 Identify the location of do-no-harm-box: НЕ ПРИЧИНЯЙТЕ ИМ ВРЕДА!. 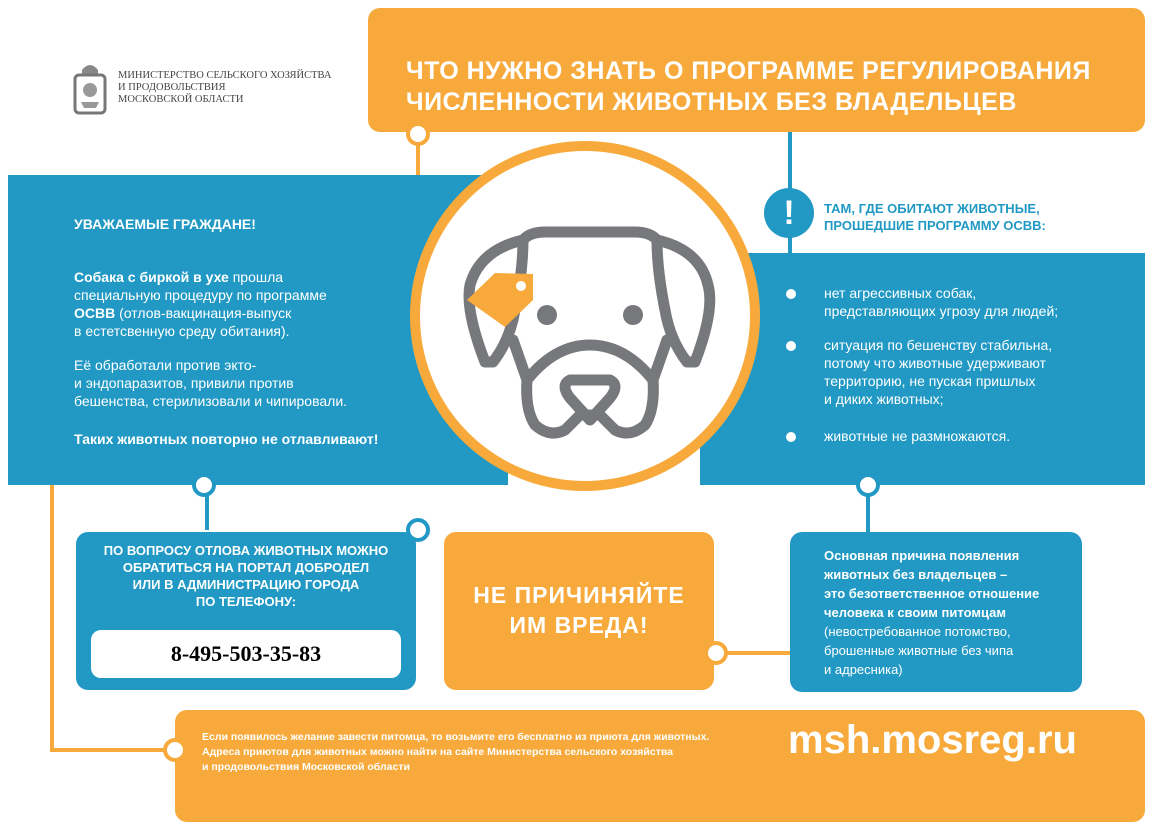
(579, 611).